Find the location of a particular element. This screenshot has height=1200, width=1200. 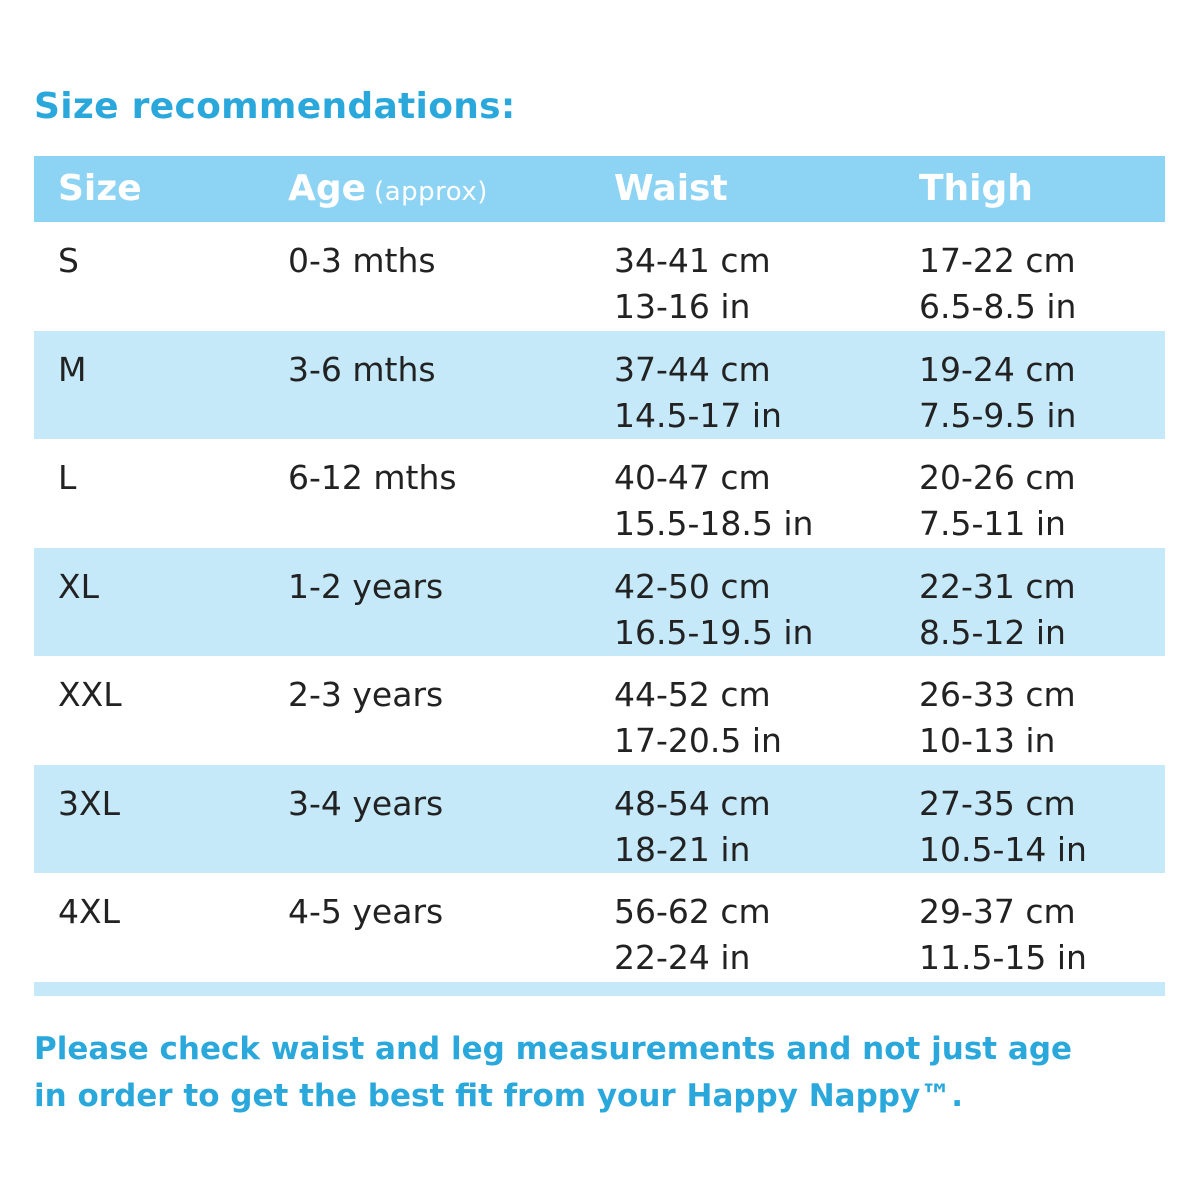

thigh-cell: 26-33 cm 10-13 in is located at coordinates (997, 718).